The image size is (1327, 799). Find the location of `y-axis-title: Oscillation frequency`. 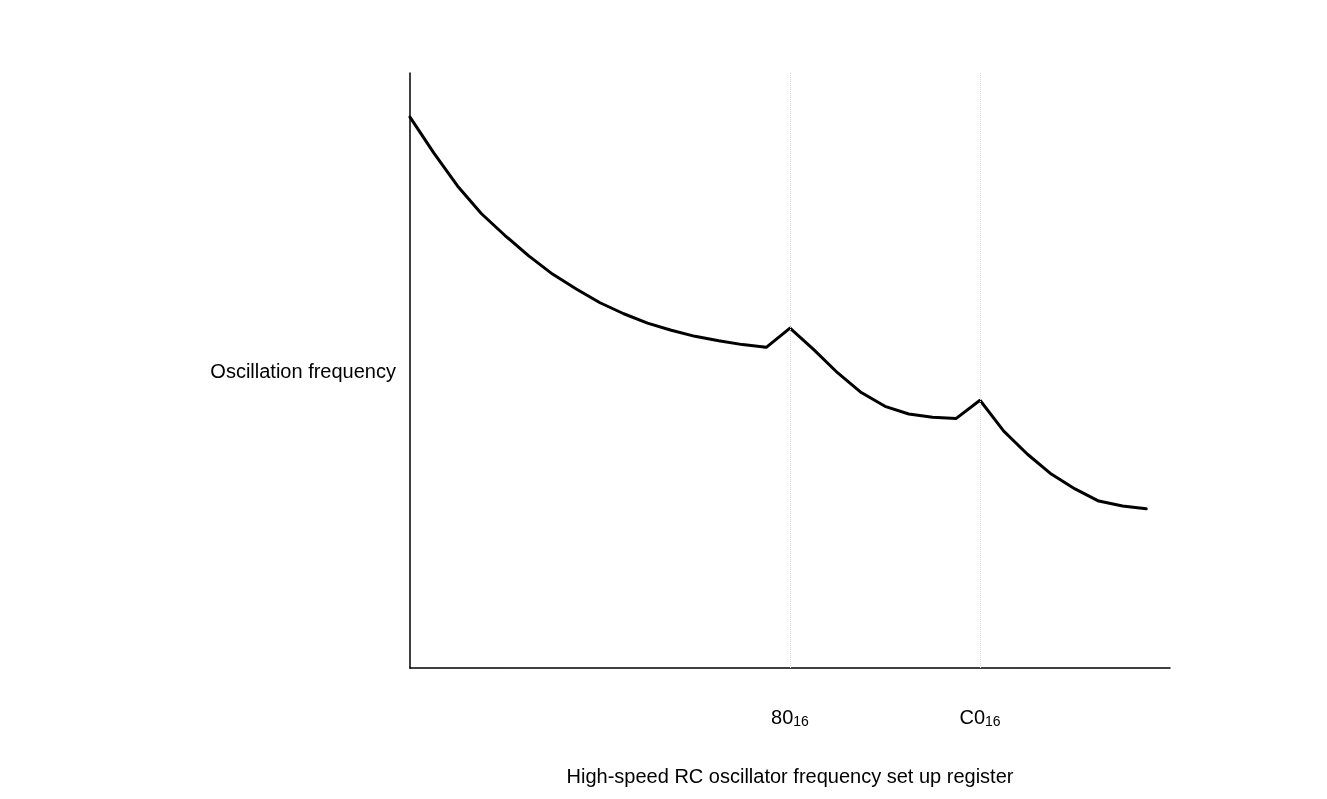

y-axis-title: Oscillation frequency is located at coordinates (303, 370).